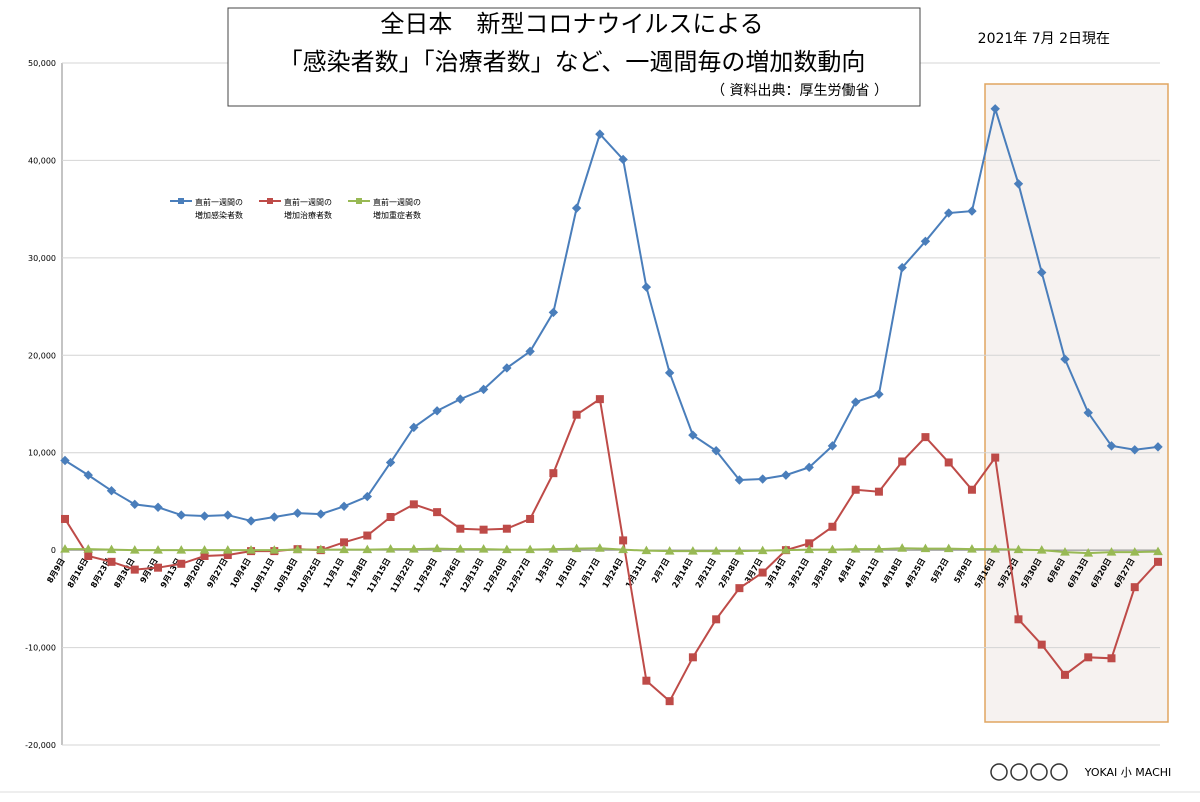 The width and height of the screenshot is (1200, 802). Describe the element at coordinates (425, 576) in the screenshot. I see `x-tick-label: 11月29日` at that location.